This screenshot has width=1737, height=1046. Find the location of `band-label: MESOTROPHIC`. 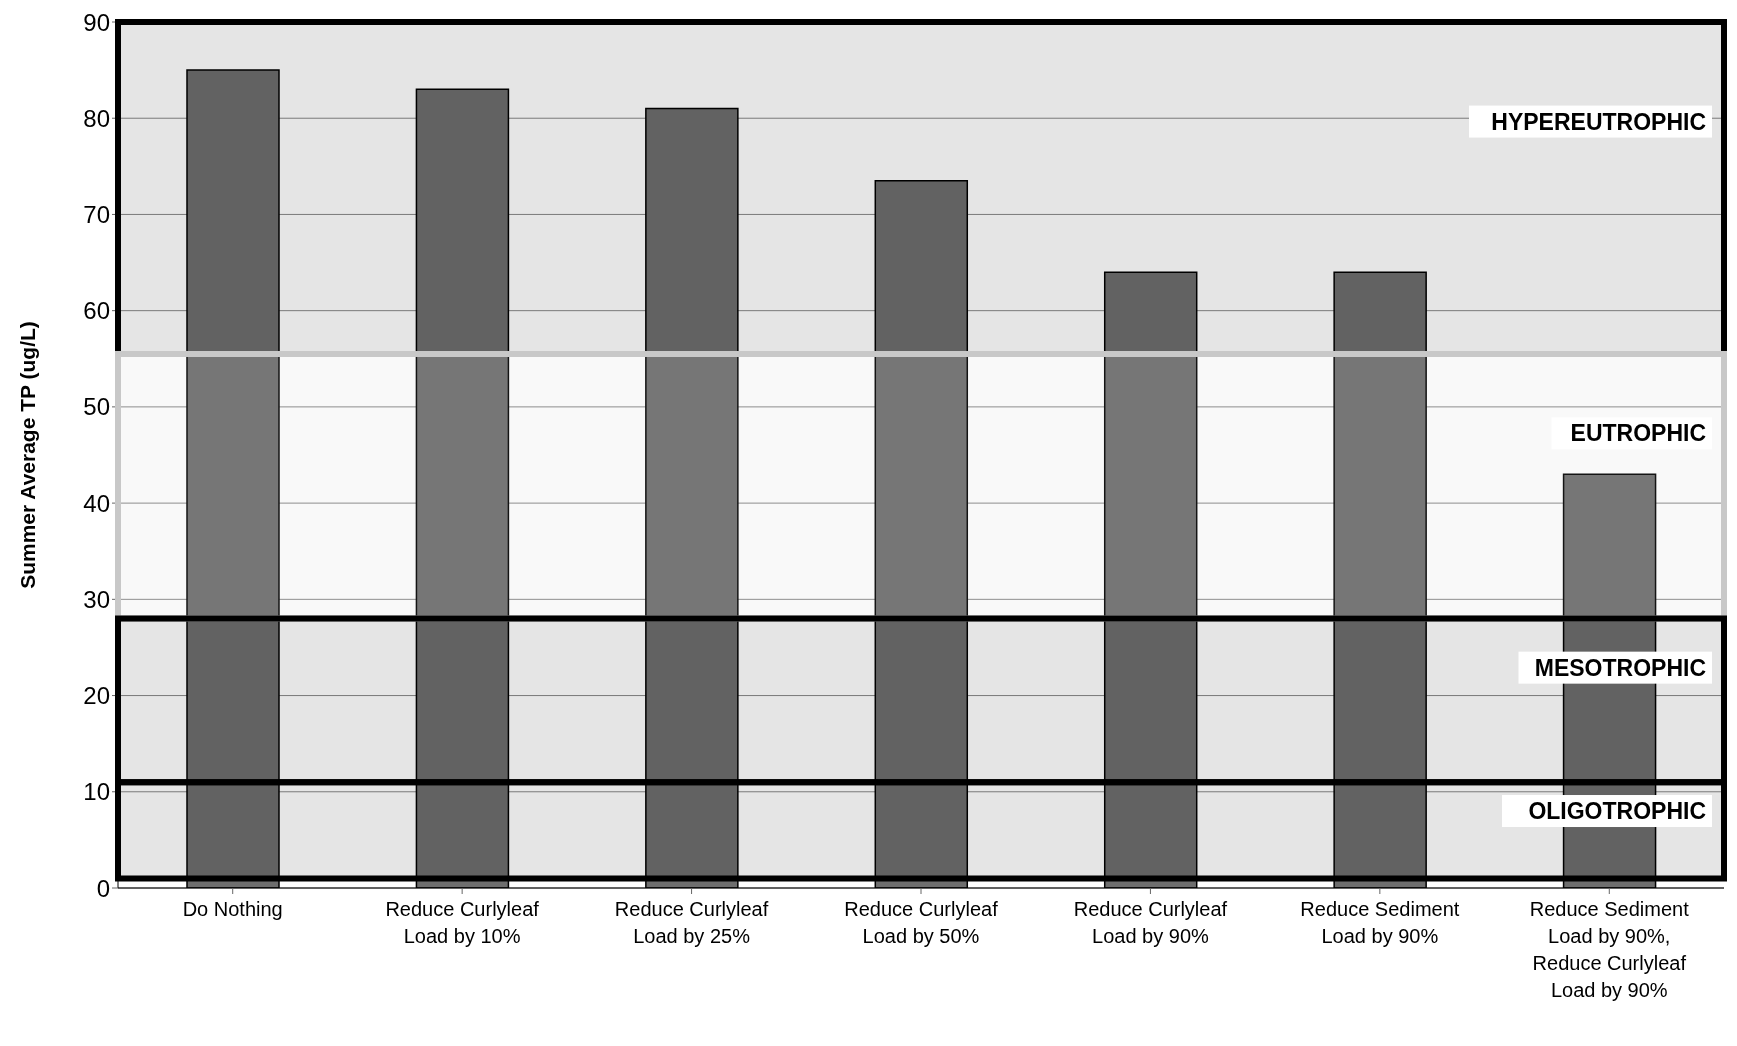

band-label: MESOTROPHIC is located at coordinates (1620, 667).